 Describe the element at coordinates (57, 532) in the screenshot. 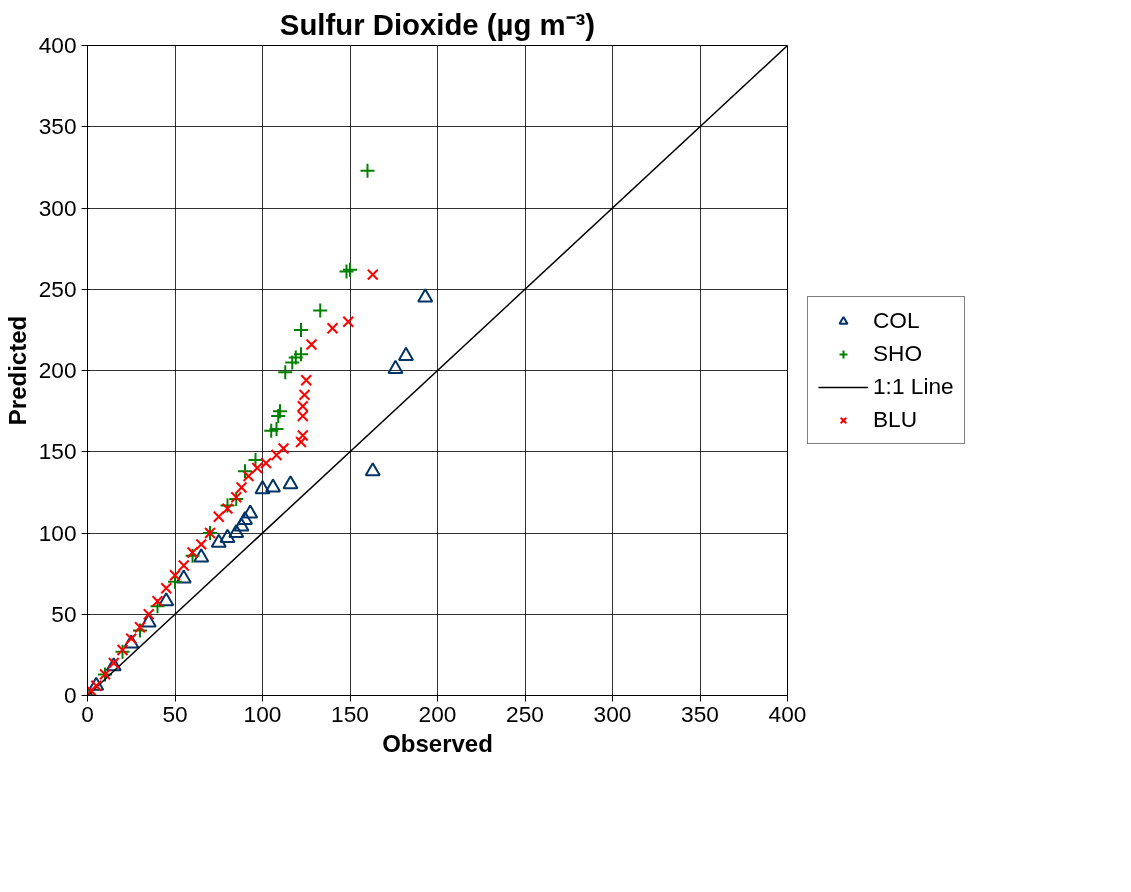

I see `y-tick-label: 100` at that location.